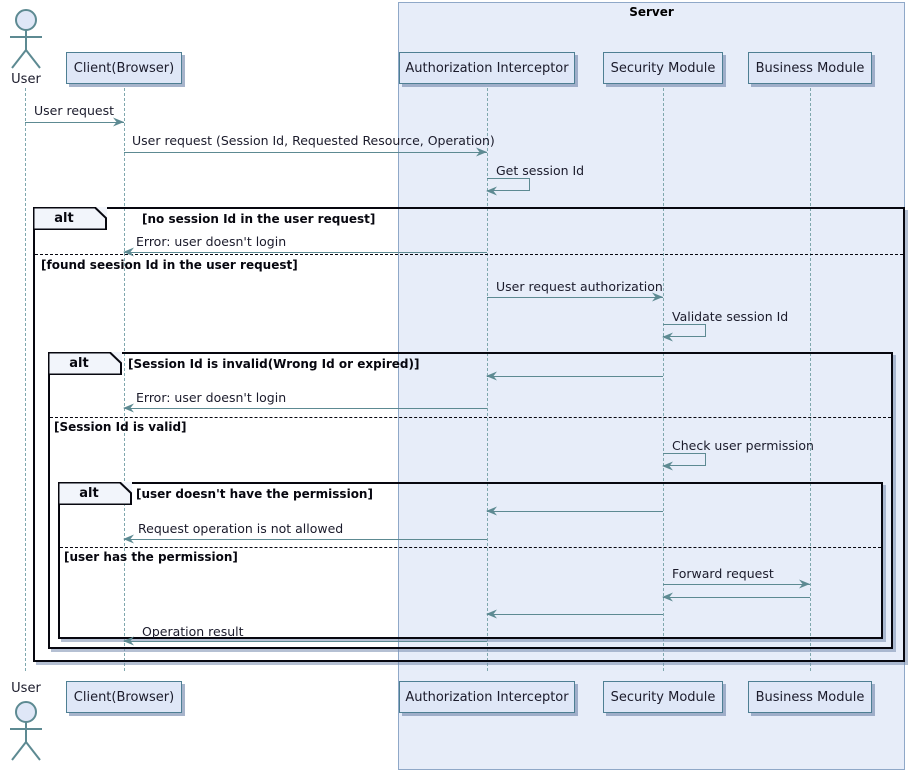 This screenshot has width=914, height=778. Describe the element at coordinates (211, 397) in the screenshot. I see `message-label-error-no-login-2: Error: user doesn't login` at that location.